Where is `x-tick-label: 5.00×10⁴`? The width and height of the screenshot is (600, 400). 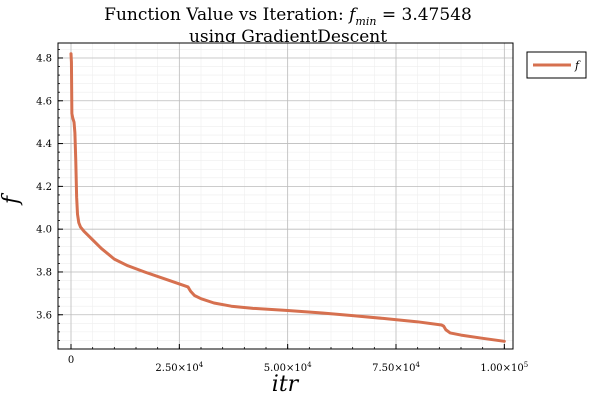
x-tick-label: 5.00×10⁴ is located at coordinates (288, 367).